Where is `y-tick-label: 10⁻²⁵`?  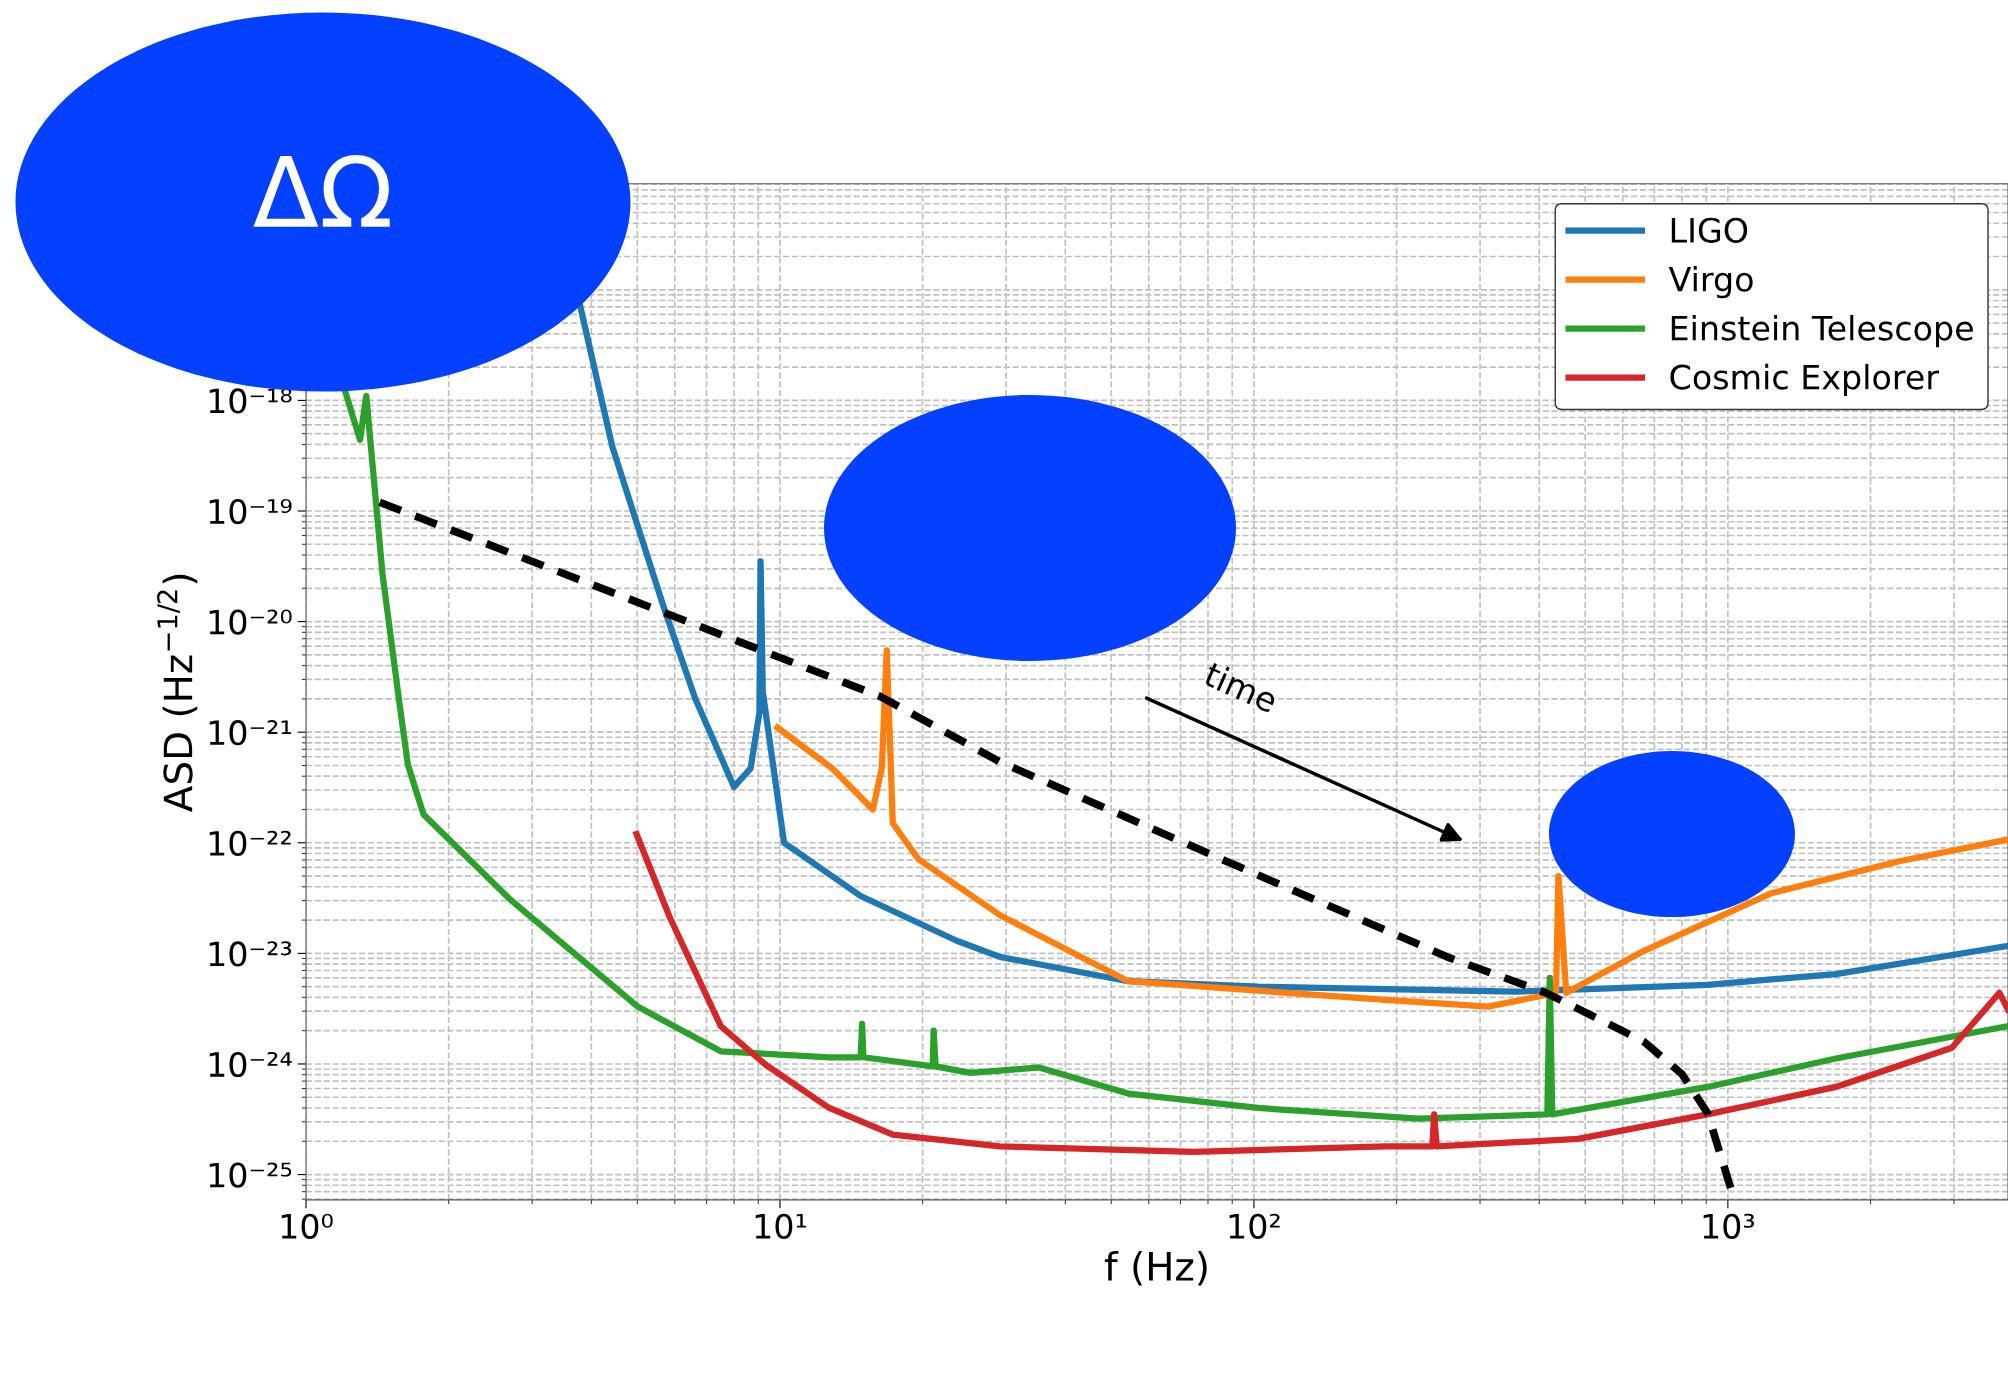 y-tick-label: 10⁻²⁵ is located at coordinates (250, 1175).